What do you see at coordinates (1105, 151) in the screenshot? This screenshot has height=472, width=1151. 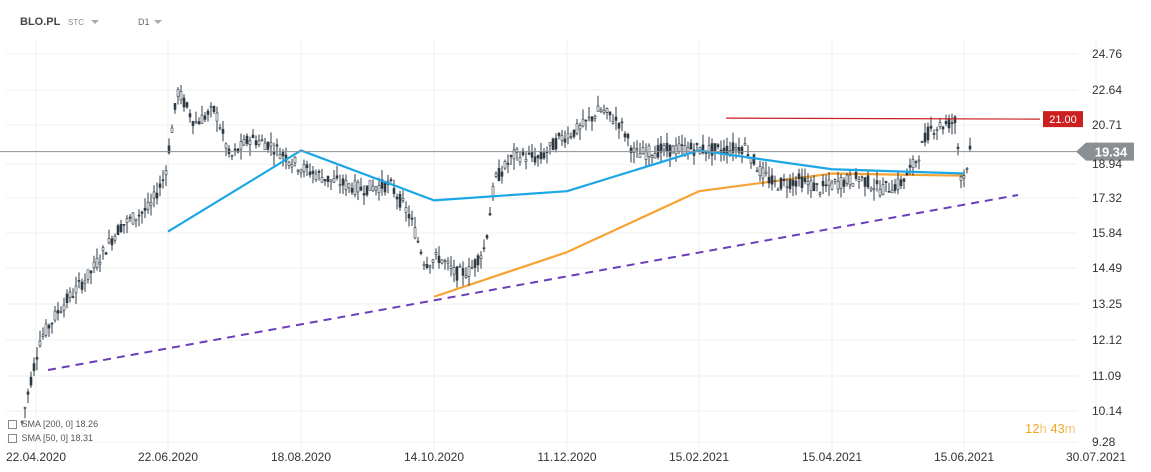 I see `current-price-tag` at bounding box center [1105, 151].